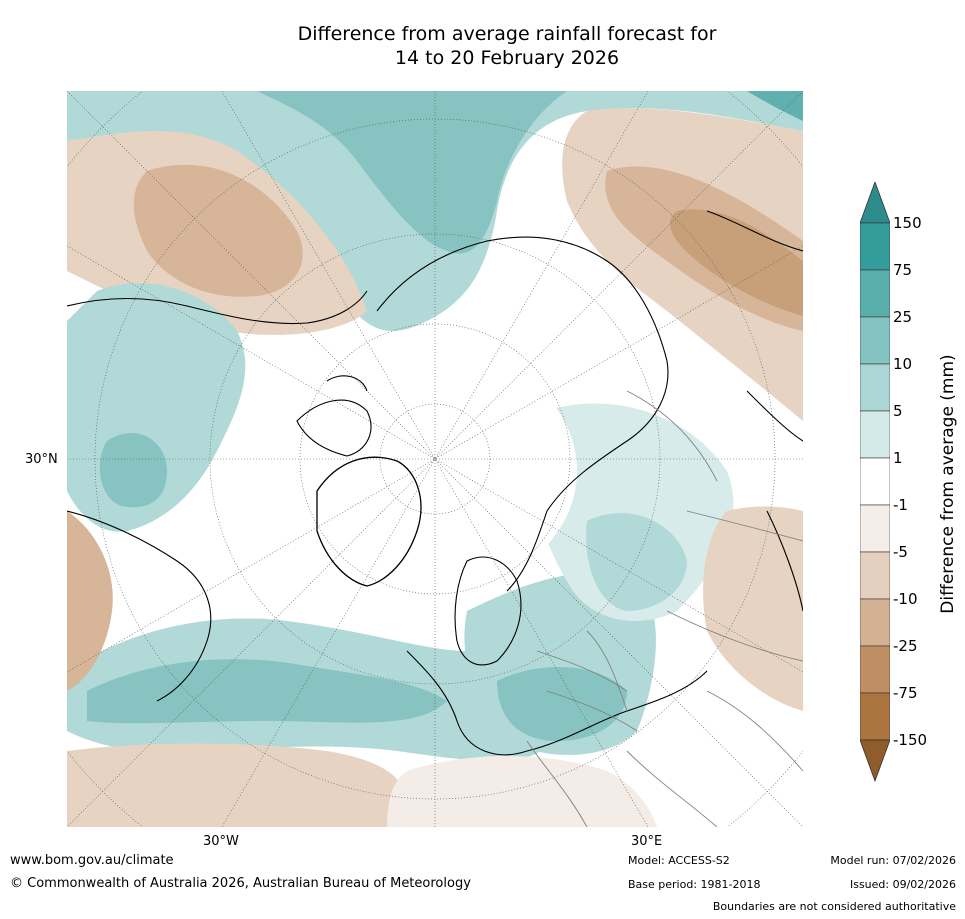 The image size is (965, 919). What do you see at coordinates (218, 230) in the screenshot?
I see `dry-region-alaska-core` at bounding box center [218, 230].